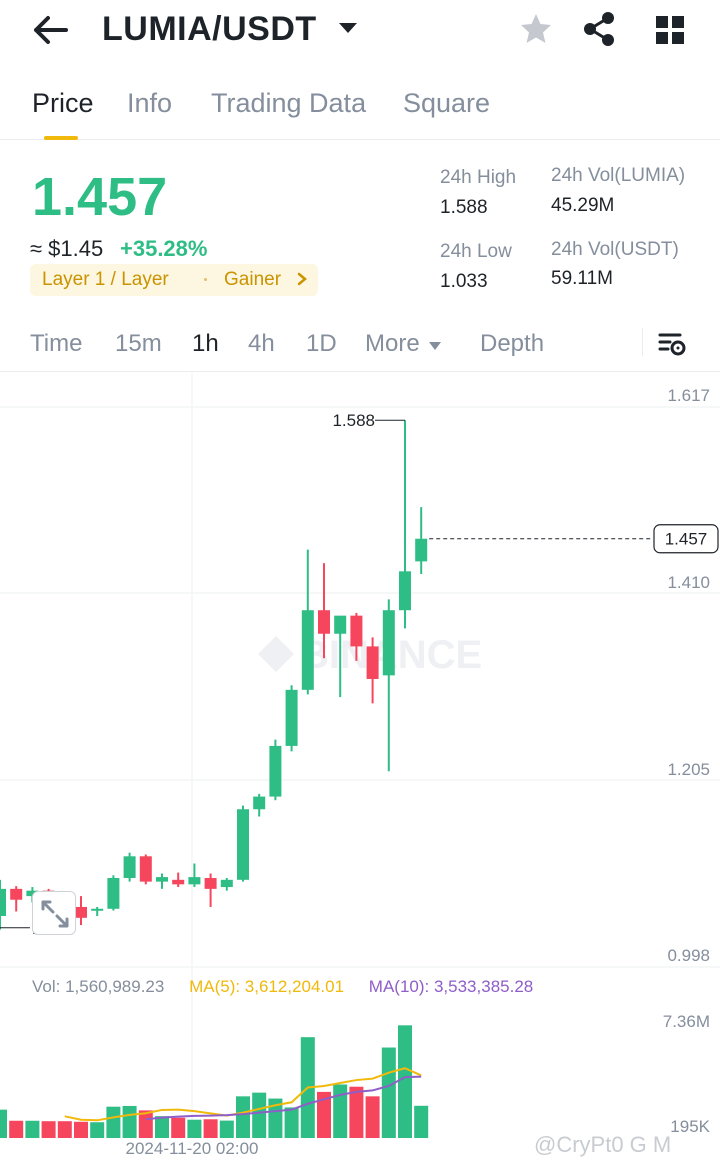 This screenshot has width=720, height=1167. I want to click on ma10-line, so click(283, 1098).